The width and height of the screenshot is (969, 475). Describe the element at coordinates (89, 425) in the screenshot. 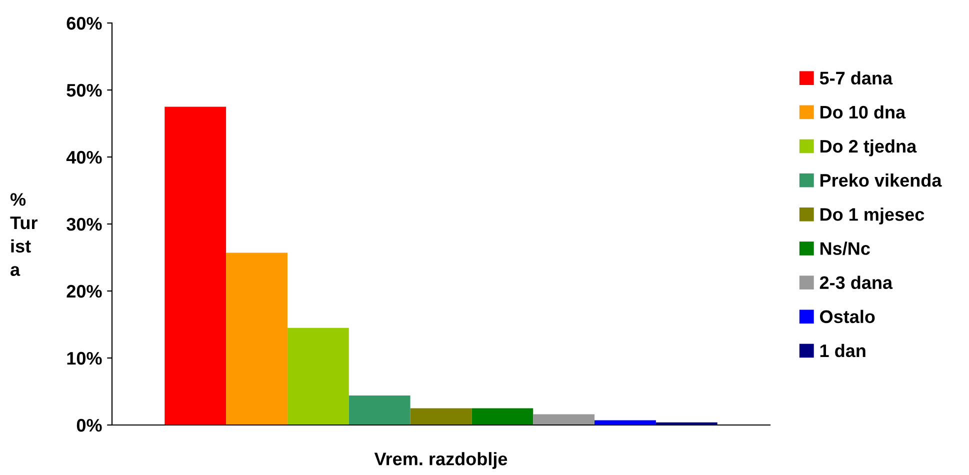

I see `y-tick-label: 0%` at that location.